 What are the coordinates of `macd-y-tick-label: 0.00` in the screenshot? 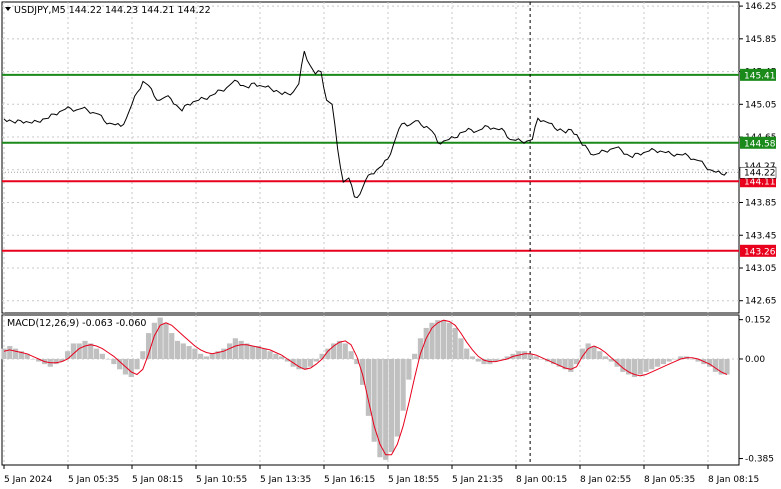 It's located at (755, 360).